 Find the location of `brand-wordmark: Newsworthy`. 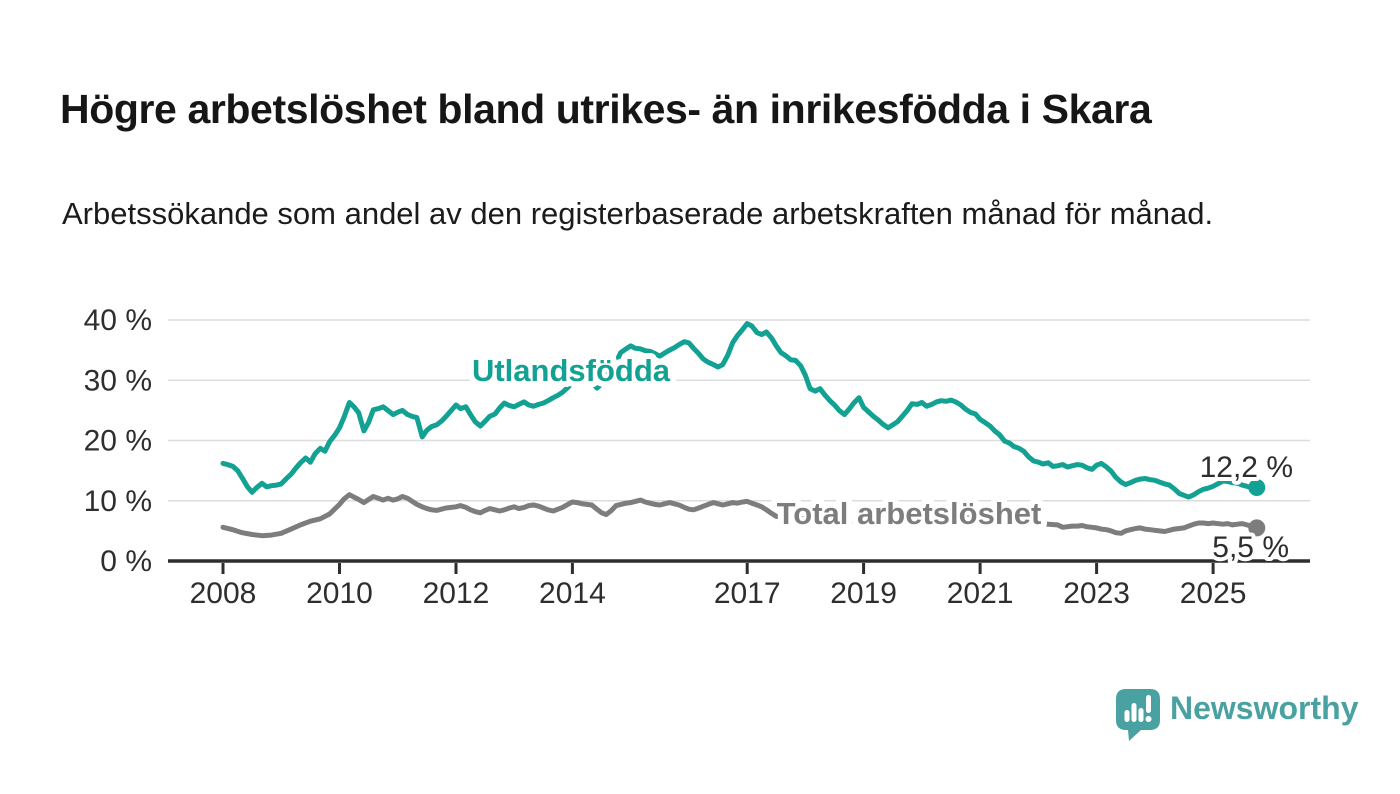

brand-wordmark: Newsworthy is located at coordinates (1264, 708).